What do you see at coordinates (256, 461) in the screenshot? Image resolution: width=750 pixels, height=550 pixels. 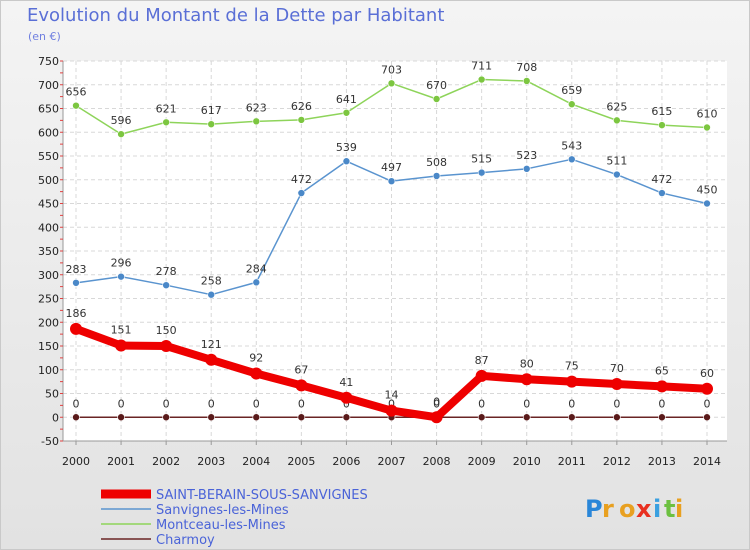 I see `x-tick-label: 2004` at bounding box center [256, 461].